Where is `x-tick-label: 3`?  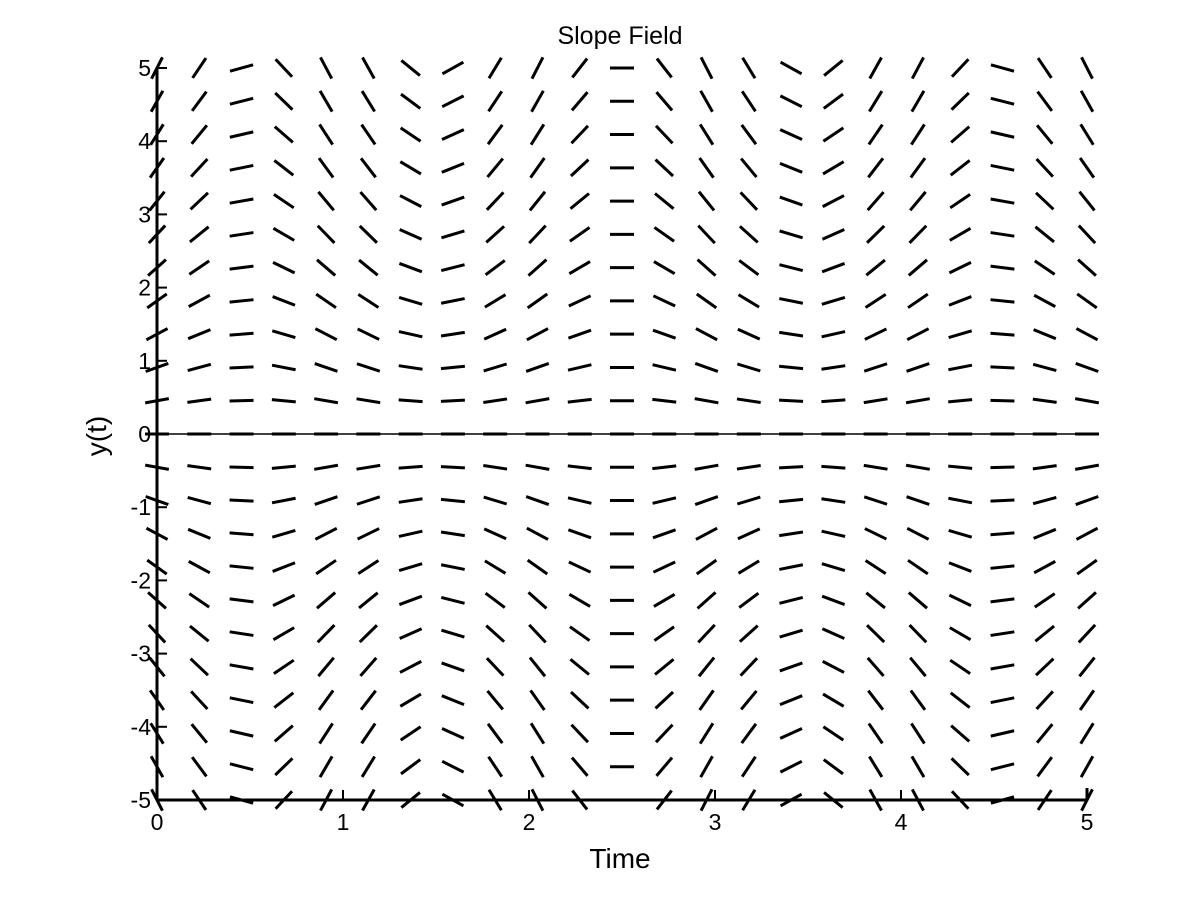
x-tick-label: 3 is located at coordinates (715, 822).